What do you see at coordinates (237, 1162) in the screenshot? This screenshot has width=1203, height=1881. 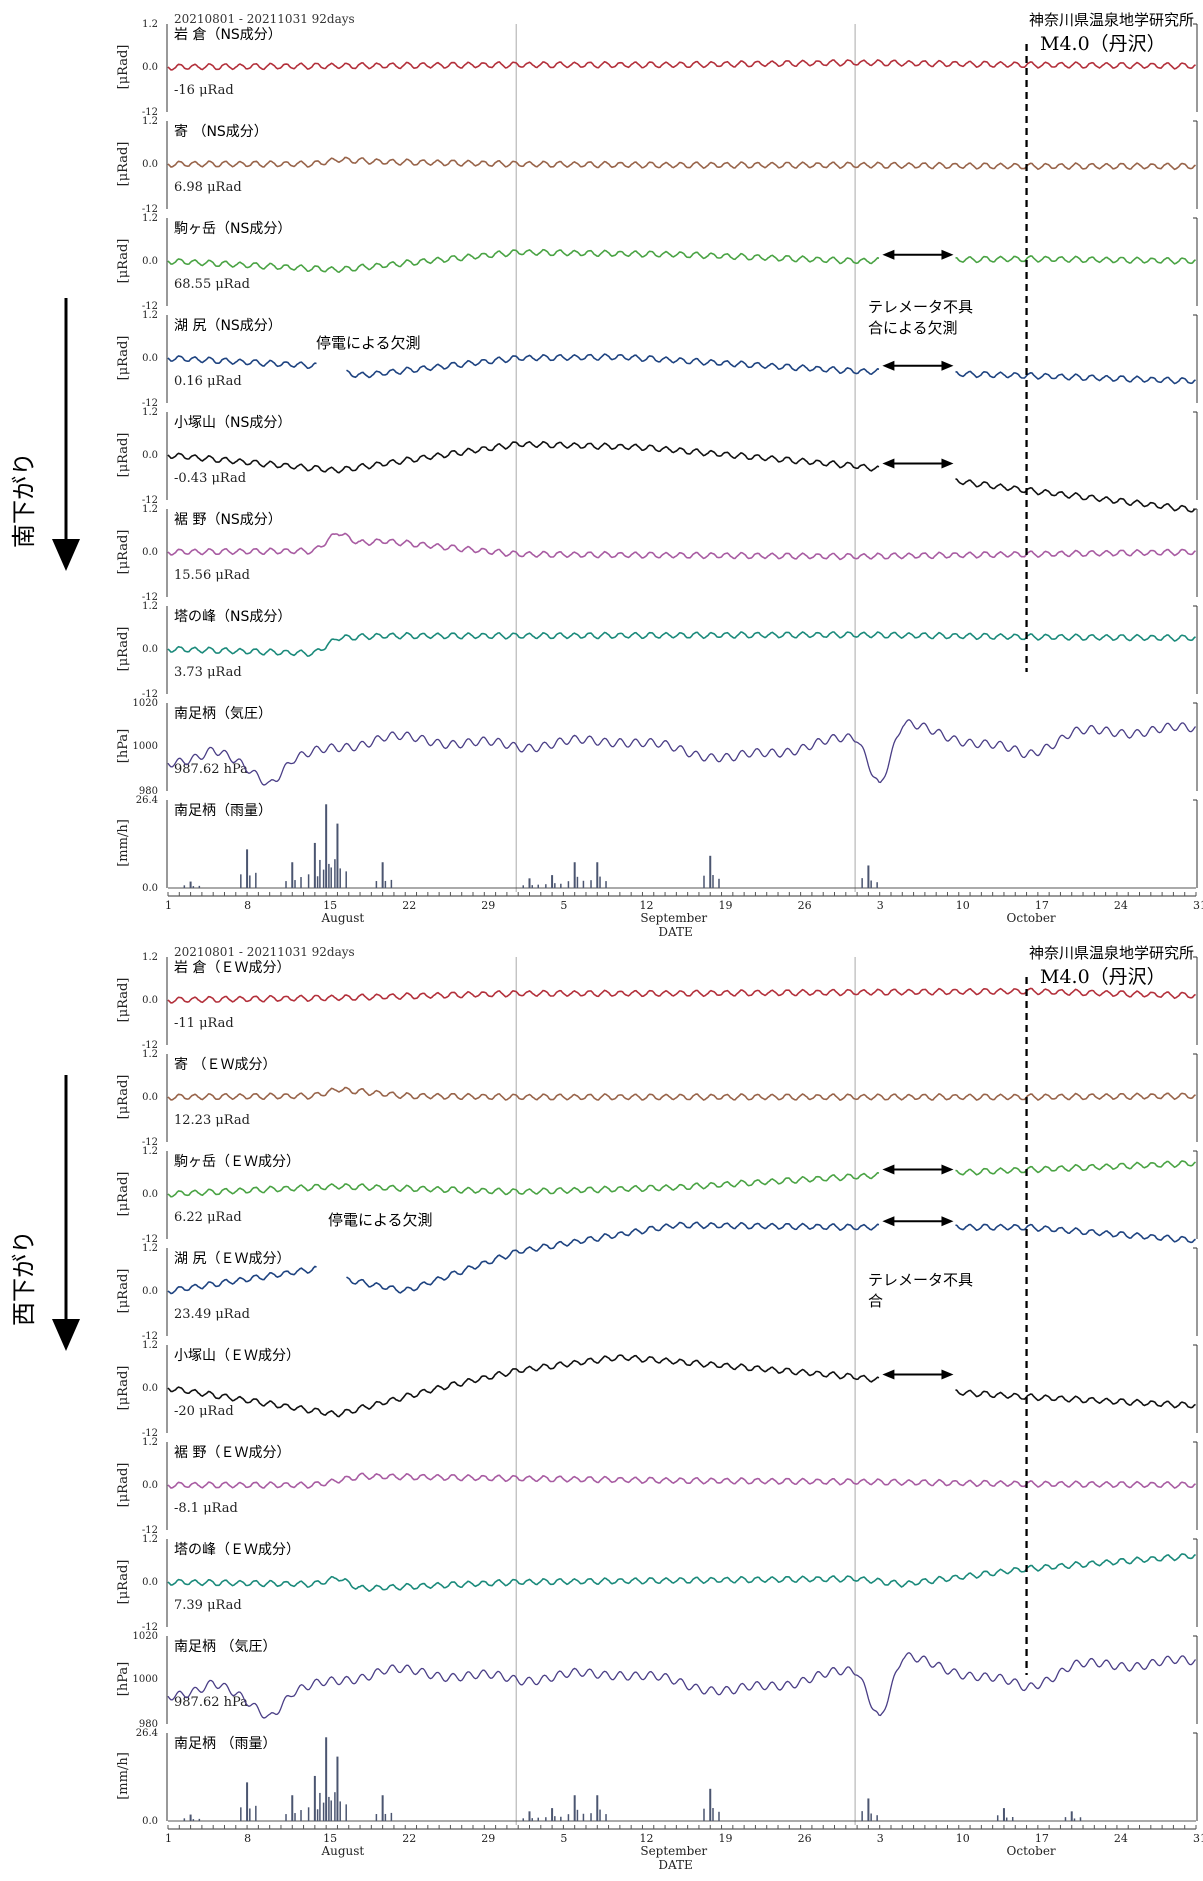 I see `panel-label: 駒ヶ岳（ＥＷ成分）` at bounding box center [237, 1162].